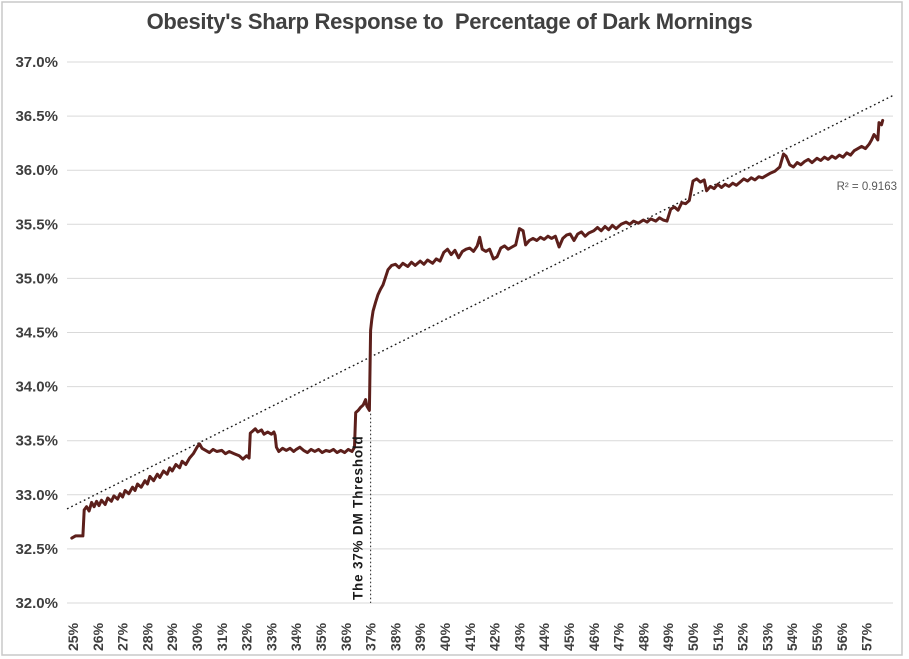  I want to click on x-tick-label: 36%, so click(346, 636).